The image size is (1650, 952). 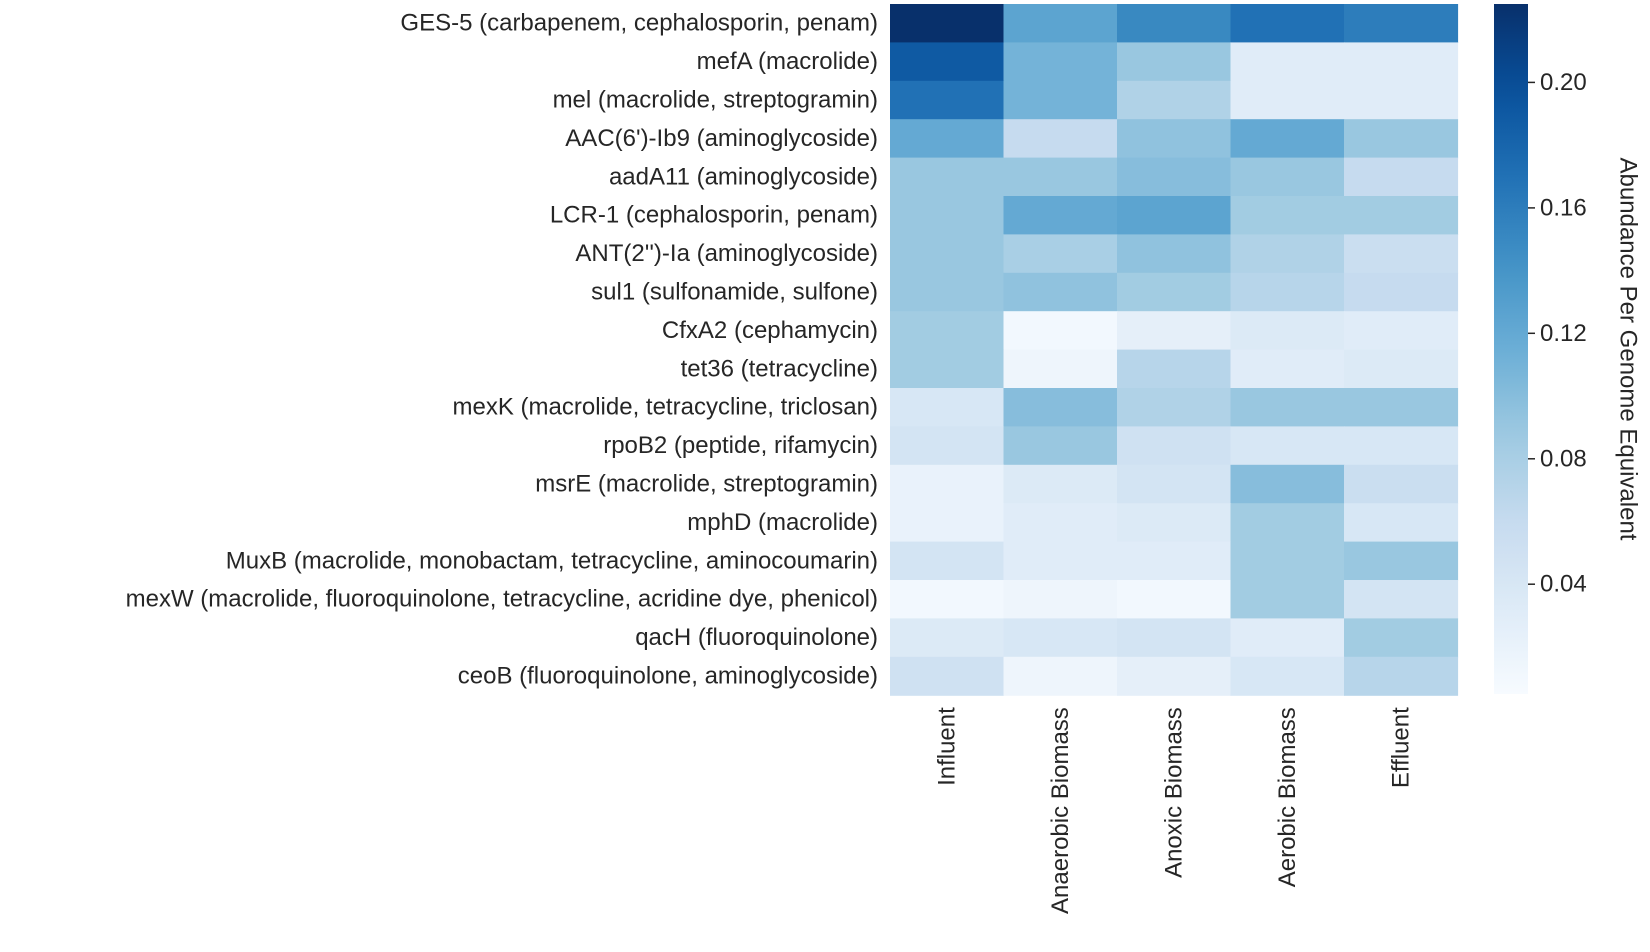 What do you see at coordinates (706, 484) in the screenshot?
I see `row-label: msrE (macrolide, streptogramin)` at bounding box center [706, 484].